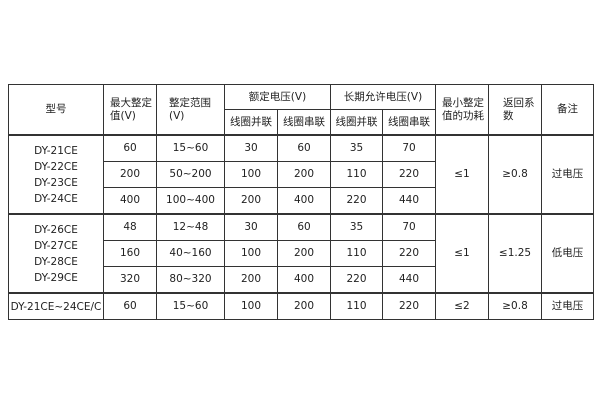  What do you see at coordinates (515, 110) in the screenshot?
I see `header-return: 返回系数` at bounding box center [515, 110].